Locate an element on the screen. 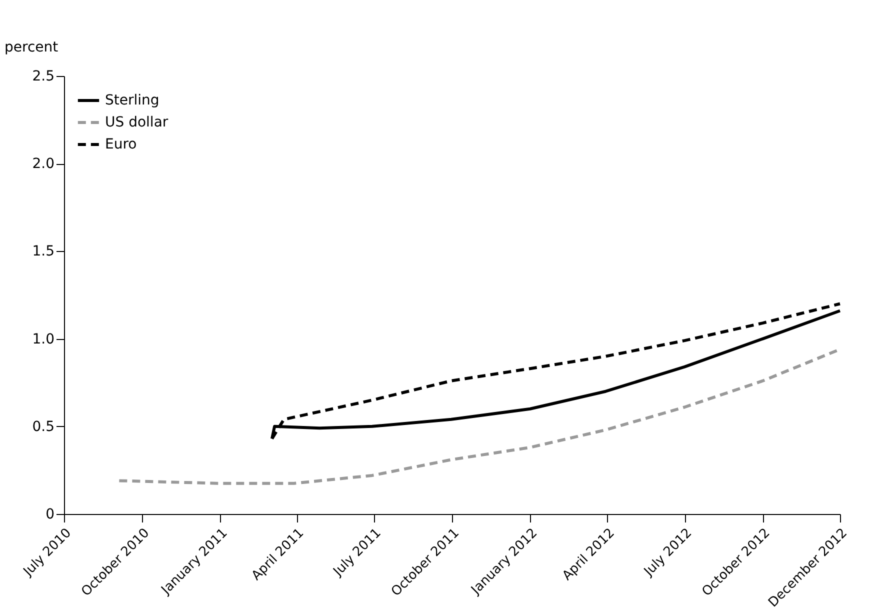 Image resolution: width=874 pixels, height=616 pixels. y-tick-label: 2.5 is located at coordinates (43, 76).